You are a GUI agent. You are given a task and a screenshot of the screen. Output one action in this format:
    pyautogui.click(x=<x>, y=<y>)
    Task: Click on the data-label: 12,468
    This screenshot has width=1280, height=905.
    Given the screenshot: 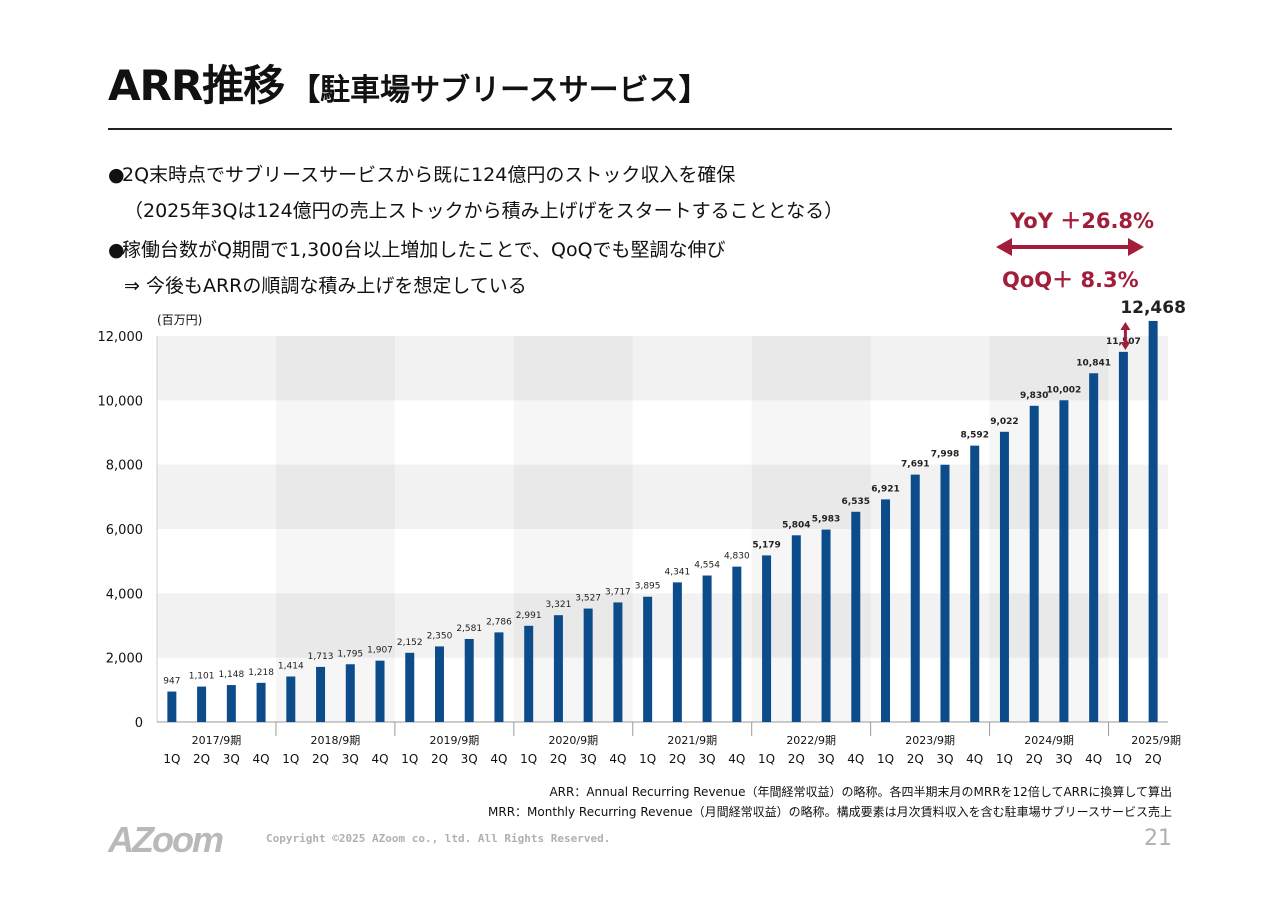 What is the action you would take?
    pyautogui.click(x=1153, y=308)
    